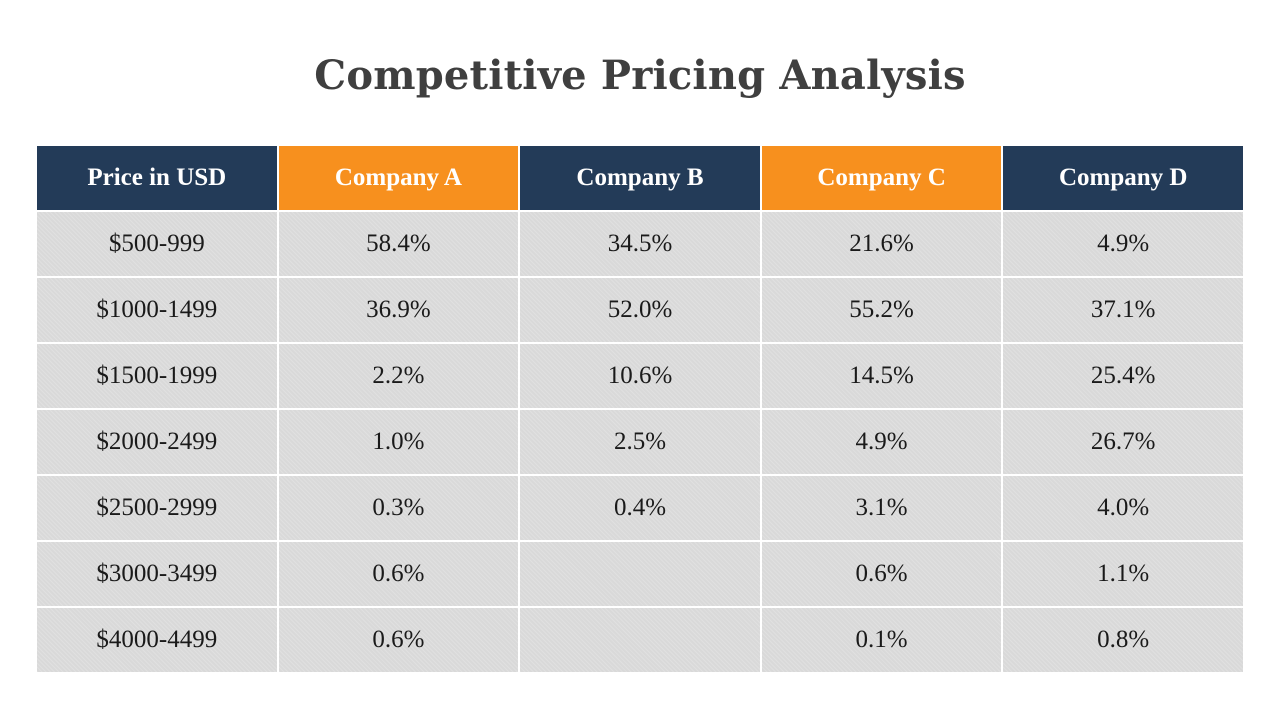 Image resolution: width=1280 pixels, height=720 pixels. Describe the element at coordinates (1123, 376) in the screenshot. I see `company-d-cell: 25.4%` at that location.